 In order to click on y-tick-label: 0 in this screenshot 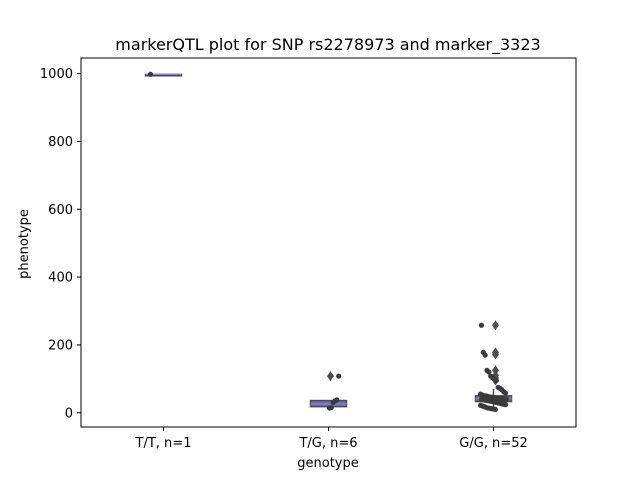, I will do `click(69, 413)`.